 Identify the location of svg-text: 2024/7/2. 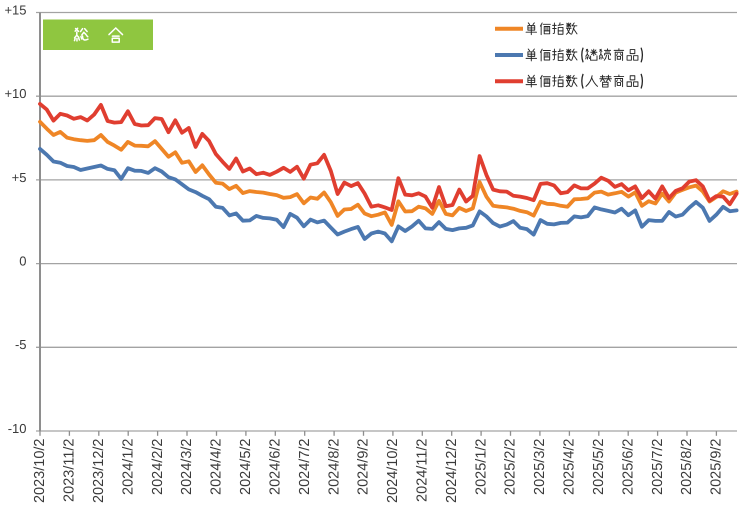
(305, 467).